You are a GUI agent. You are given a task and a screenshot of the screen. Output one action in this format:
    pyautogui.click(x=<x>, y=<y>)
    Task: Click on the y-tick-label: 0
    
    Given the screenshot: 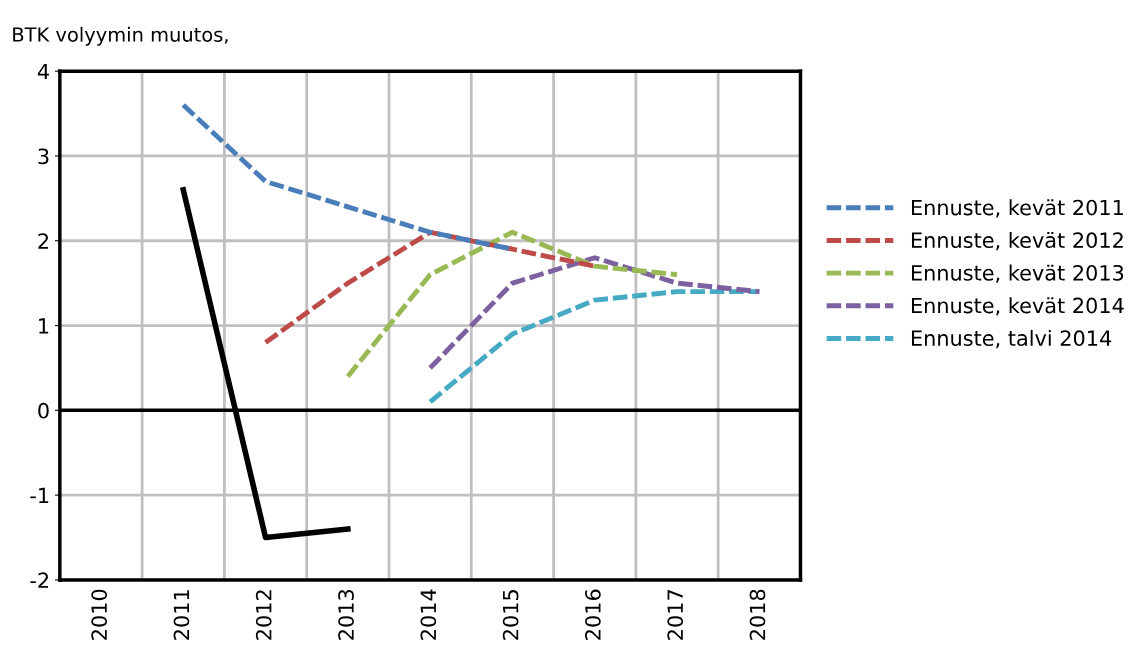 What is the action you would take?
    pyautogui.click(x=43, y=410)
    